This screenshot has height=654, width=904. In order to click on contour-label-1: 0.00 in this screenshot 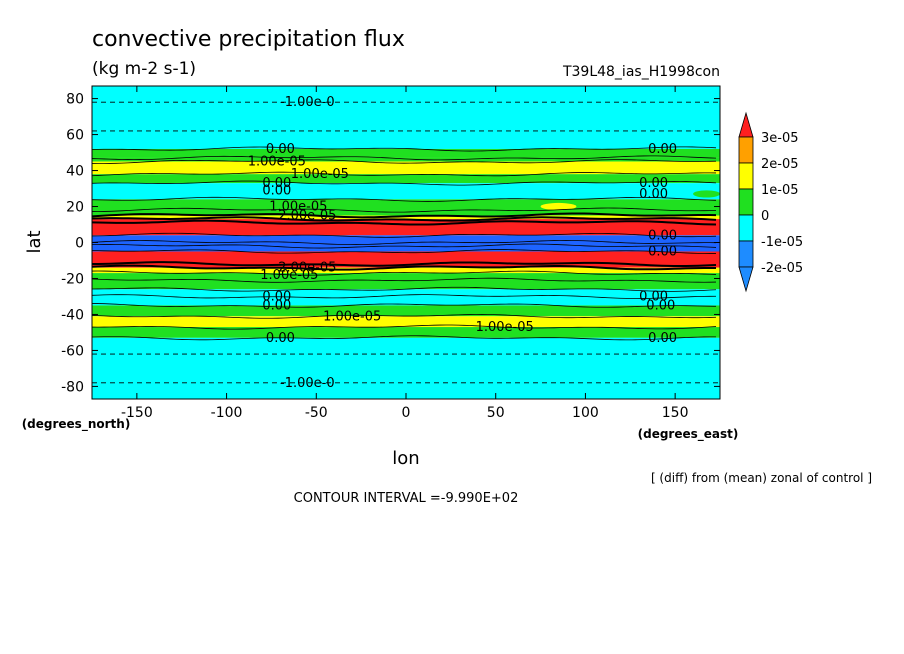, I will do `click(280, 149)`.